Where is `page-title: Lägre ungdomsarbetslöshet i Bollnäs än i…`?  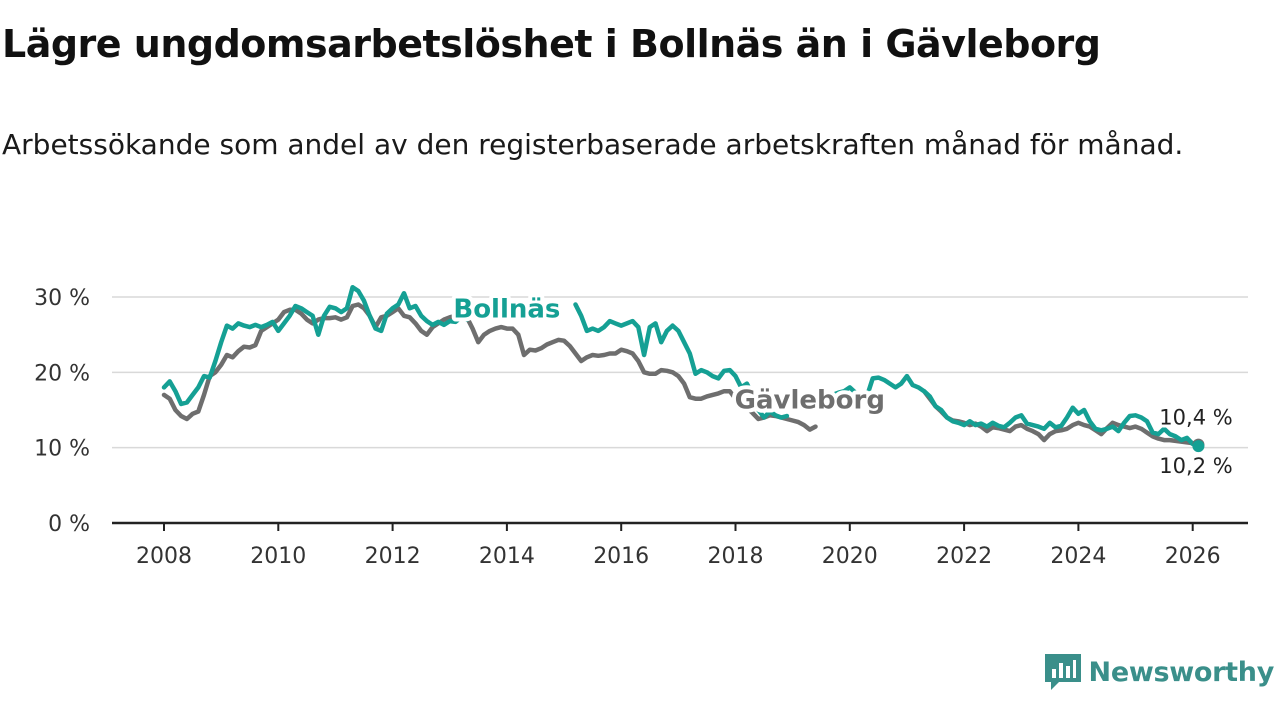
page-title: Lägre ungdomsarbetslöshet i Bollnäs än i… is located at coordinates (551, 44).